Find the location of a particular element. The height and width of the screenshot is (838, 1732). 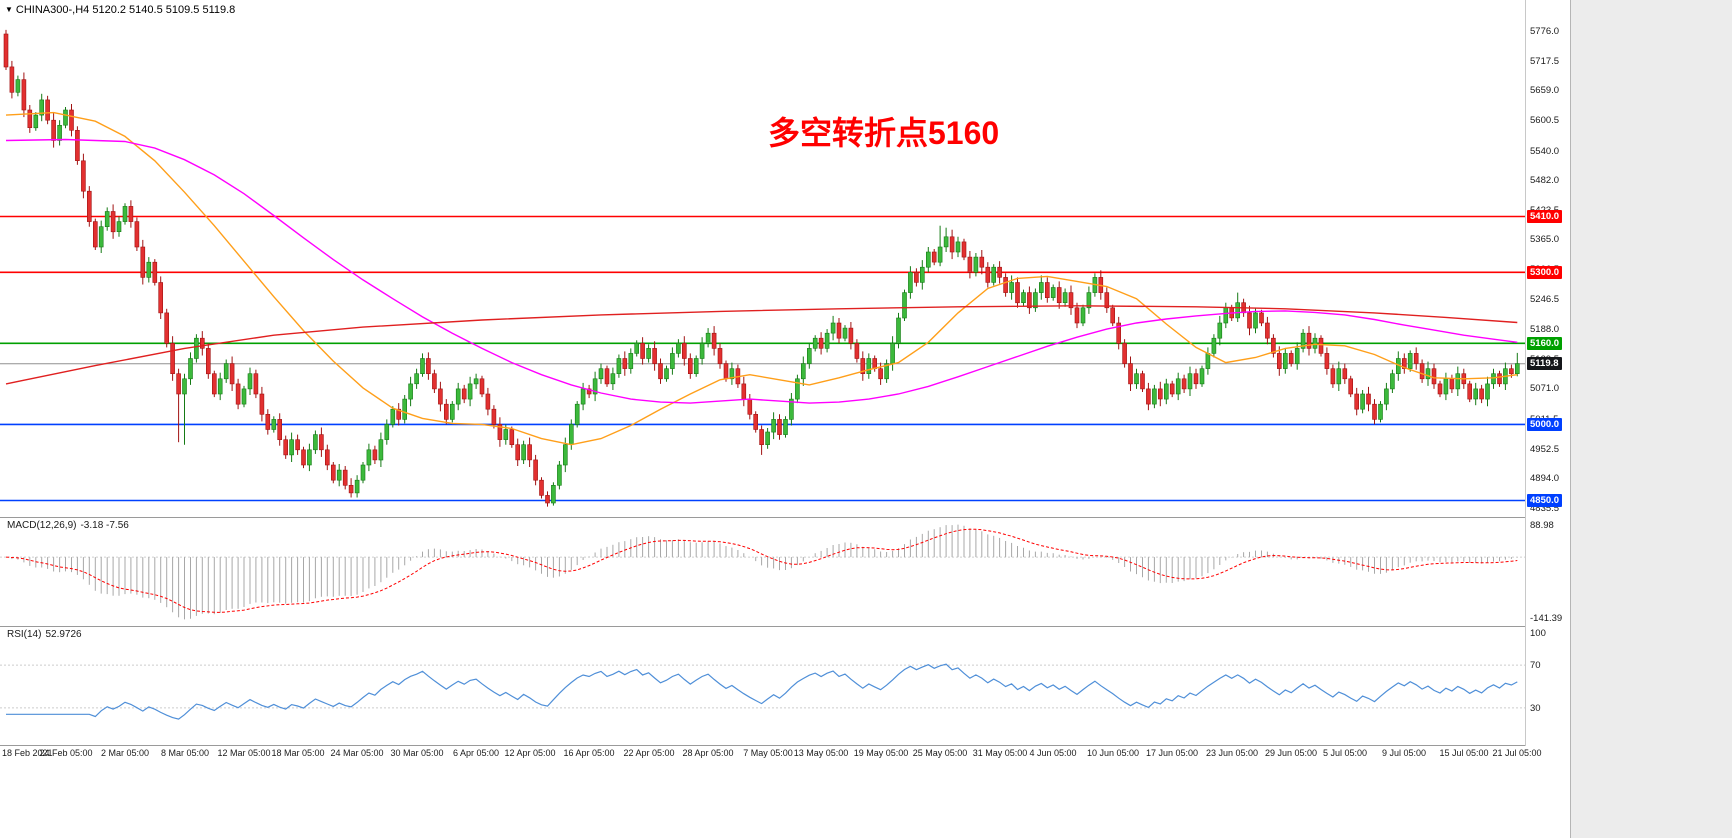

chart-annotation-text: 多空转折点5160 is located at coordinates (884, 133).